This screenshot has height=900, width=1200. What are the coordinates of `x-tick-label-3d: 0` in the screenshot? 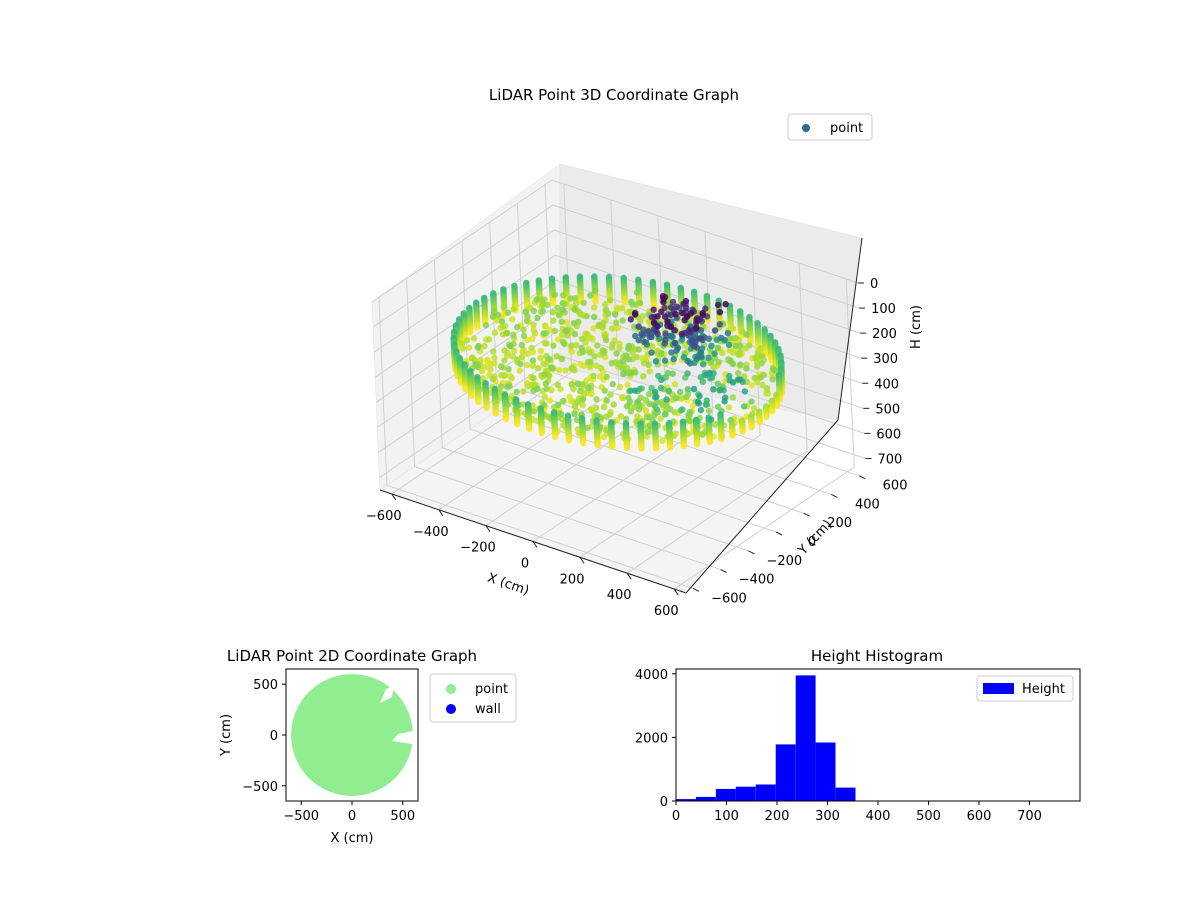 It's located at (525, 564).